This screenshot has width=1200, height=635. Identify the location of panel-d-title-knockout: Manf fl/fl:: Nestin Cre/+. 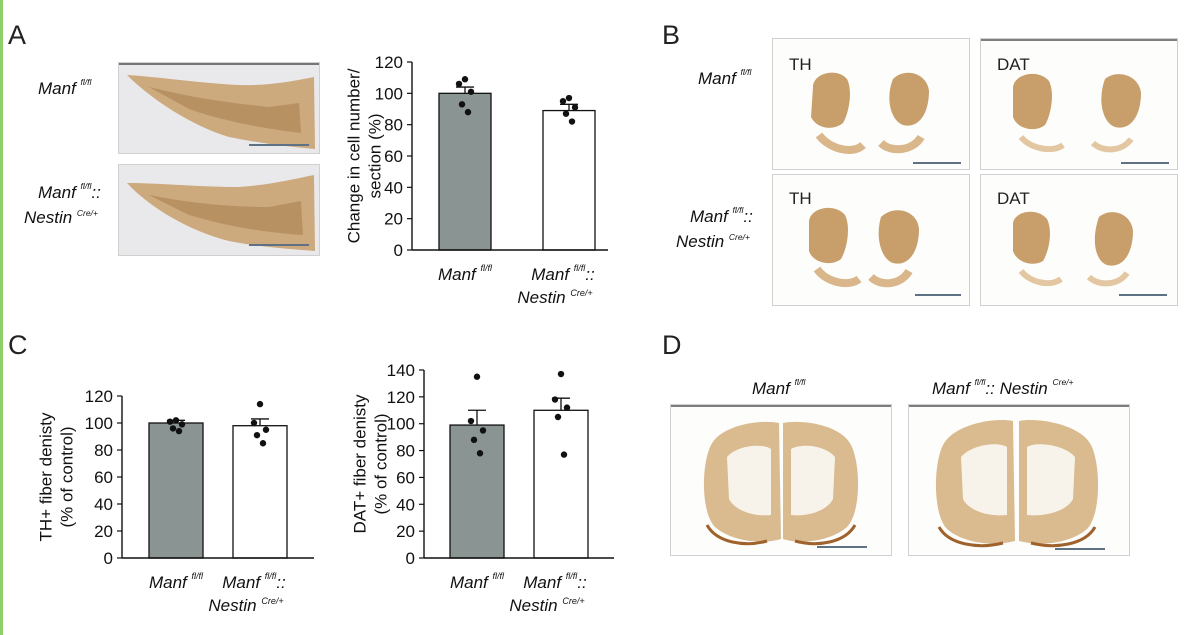
(1003, 385).